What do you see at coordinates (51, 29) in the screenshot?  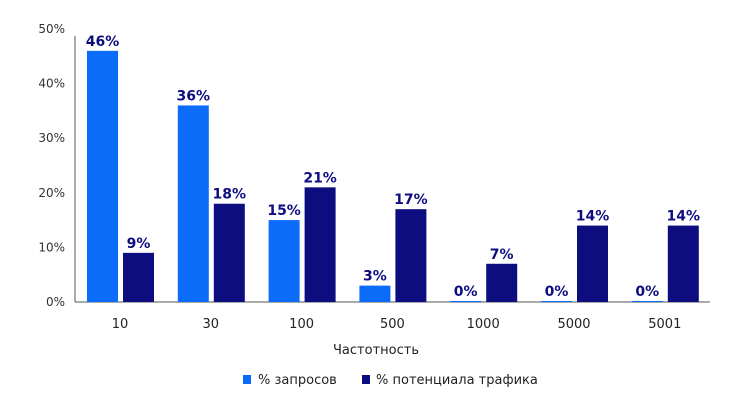 I see `y-tick-label: 50%` at bounding box center [51, 29].